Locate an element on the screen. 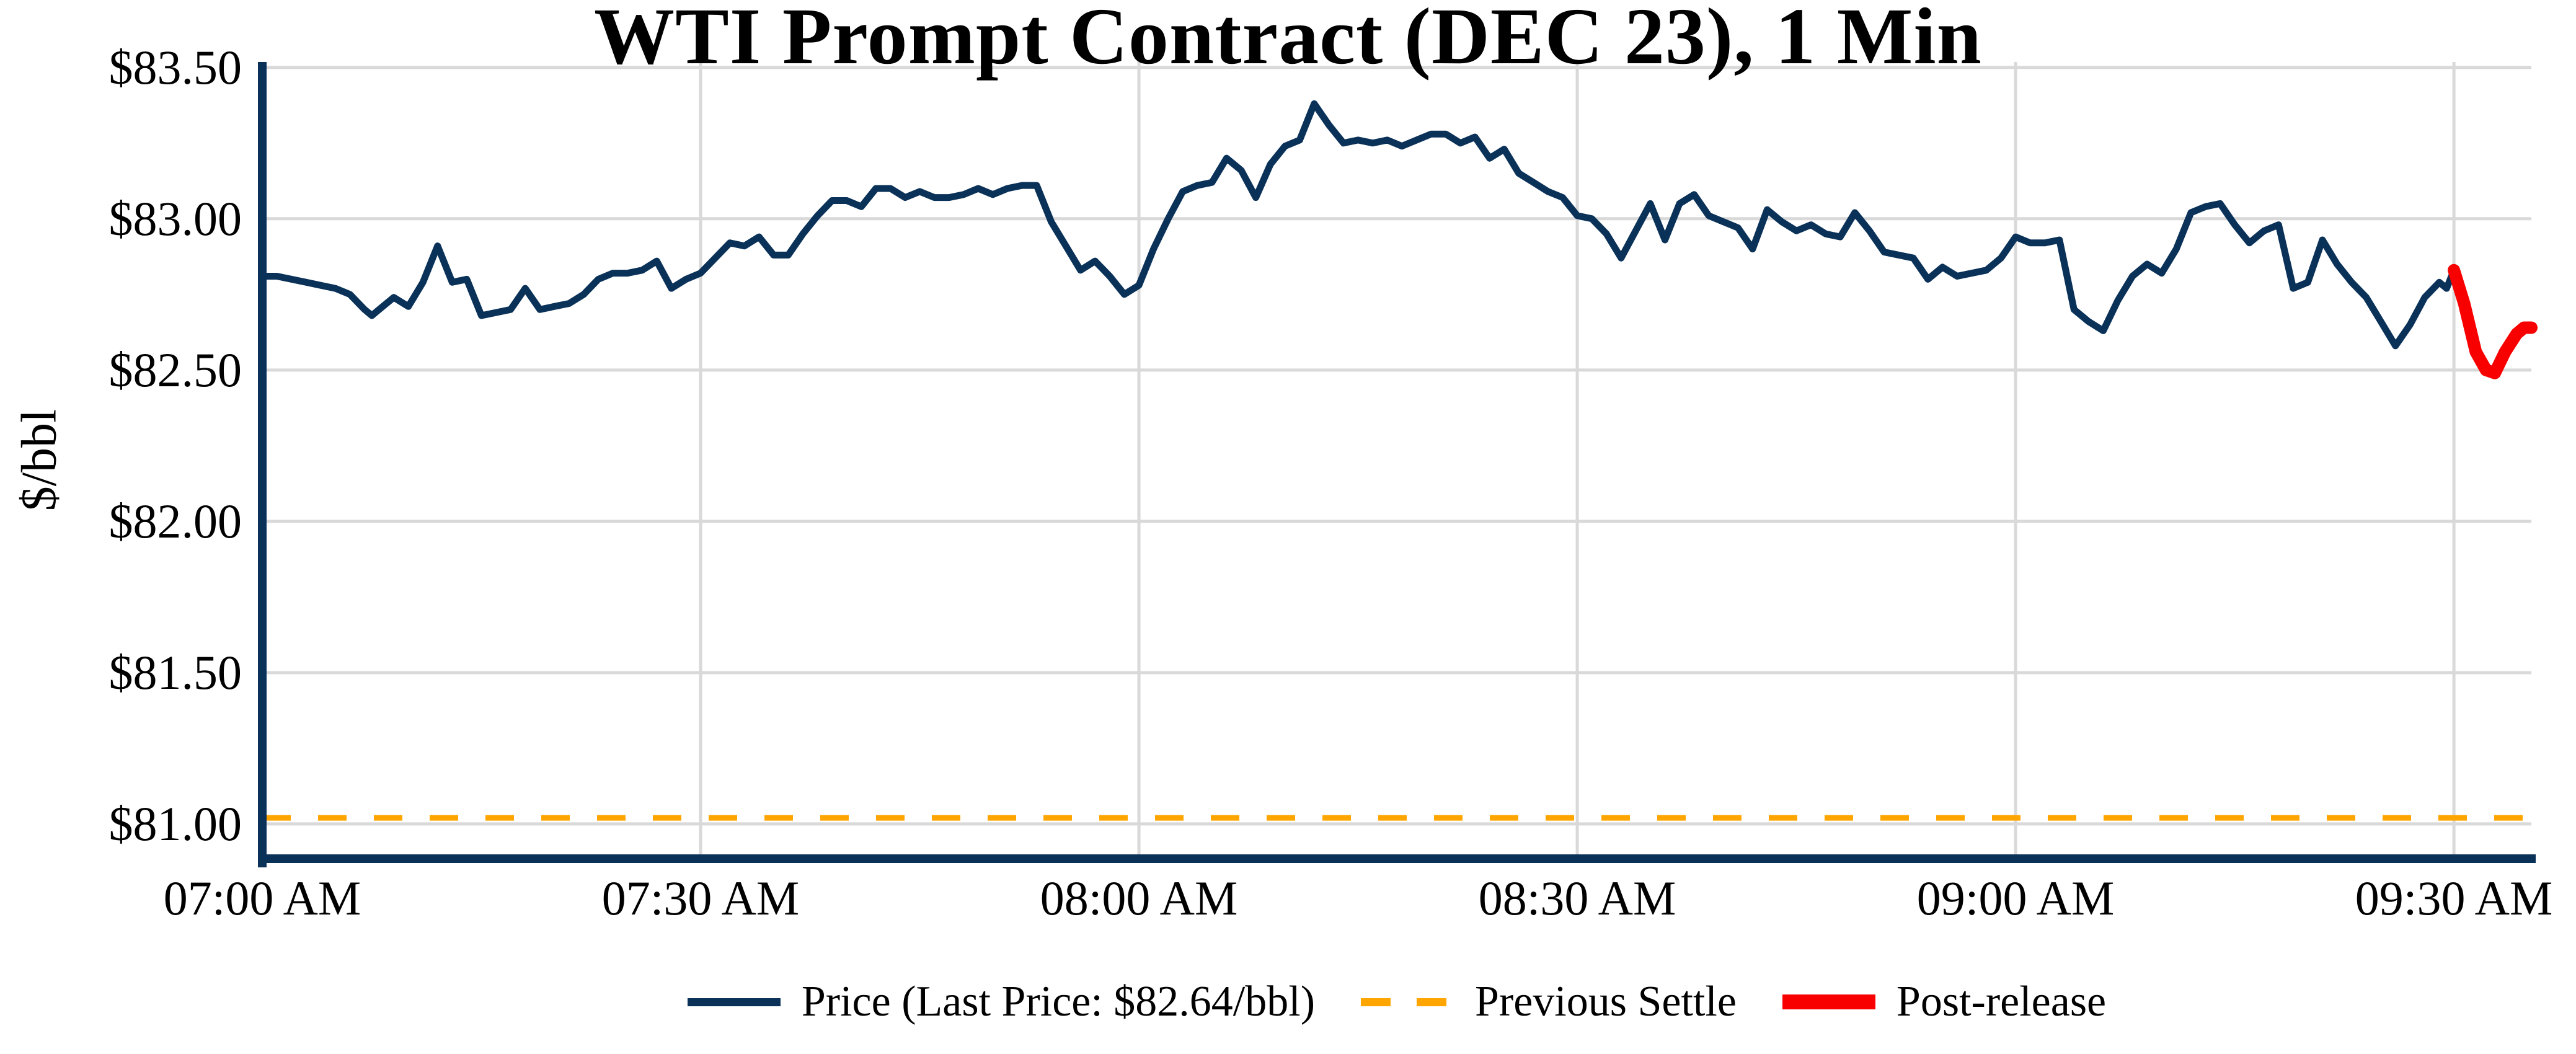  legend-item-price: Price (Last Price: $82.64/bbl) is located at coordinates (1001, 1002).